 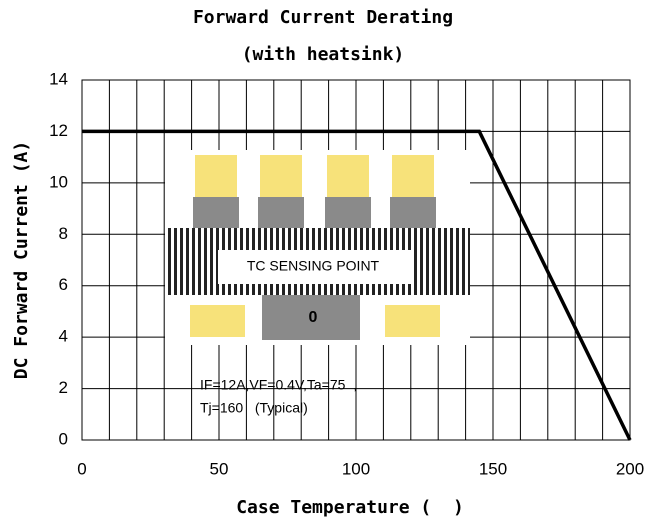 I want to click on chart-title: Forward Current Derating, so click(x=323, y=17).